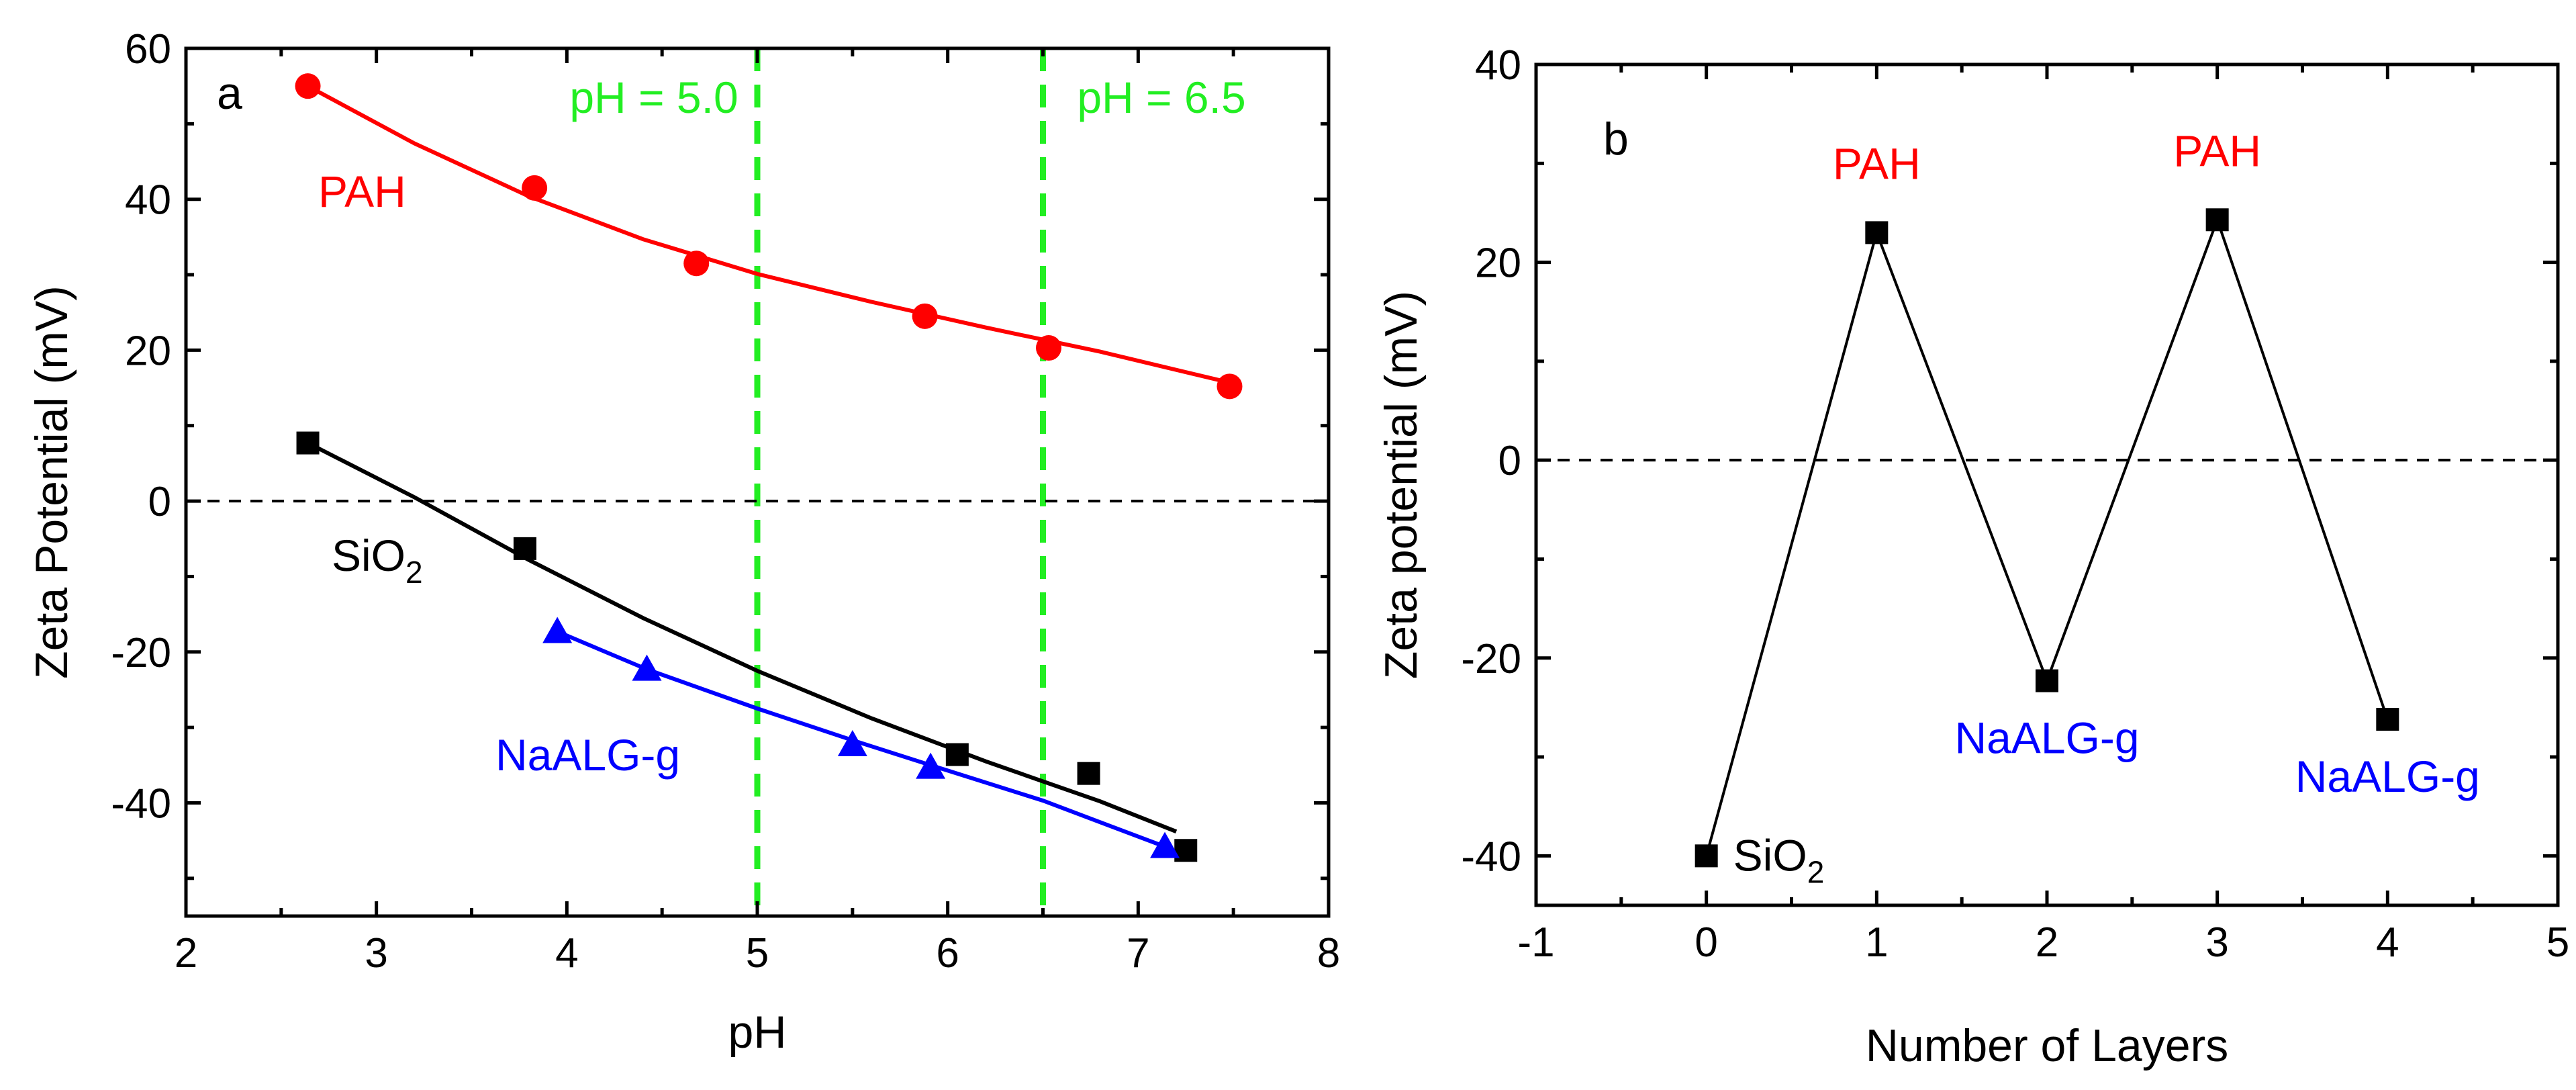  What do you see at coordinates (743, 637) in the screenshot?
I see `fit-curve-sio2` at bounding box center [743, 637].